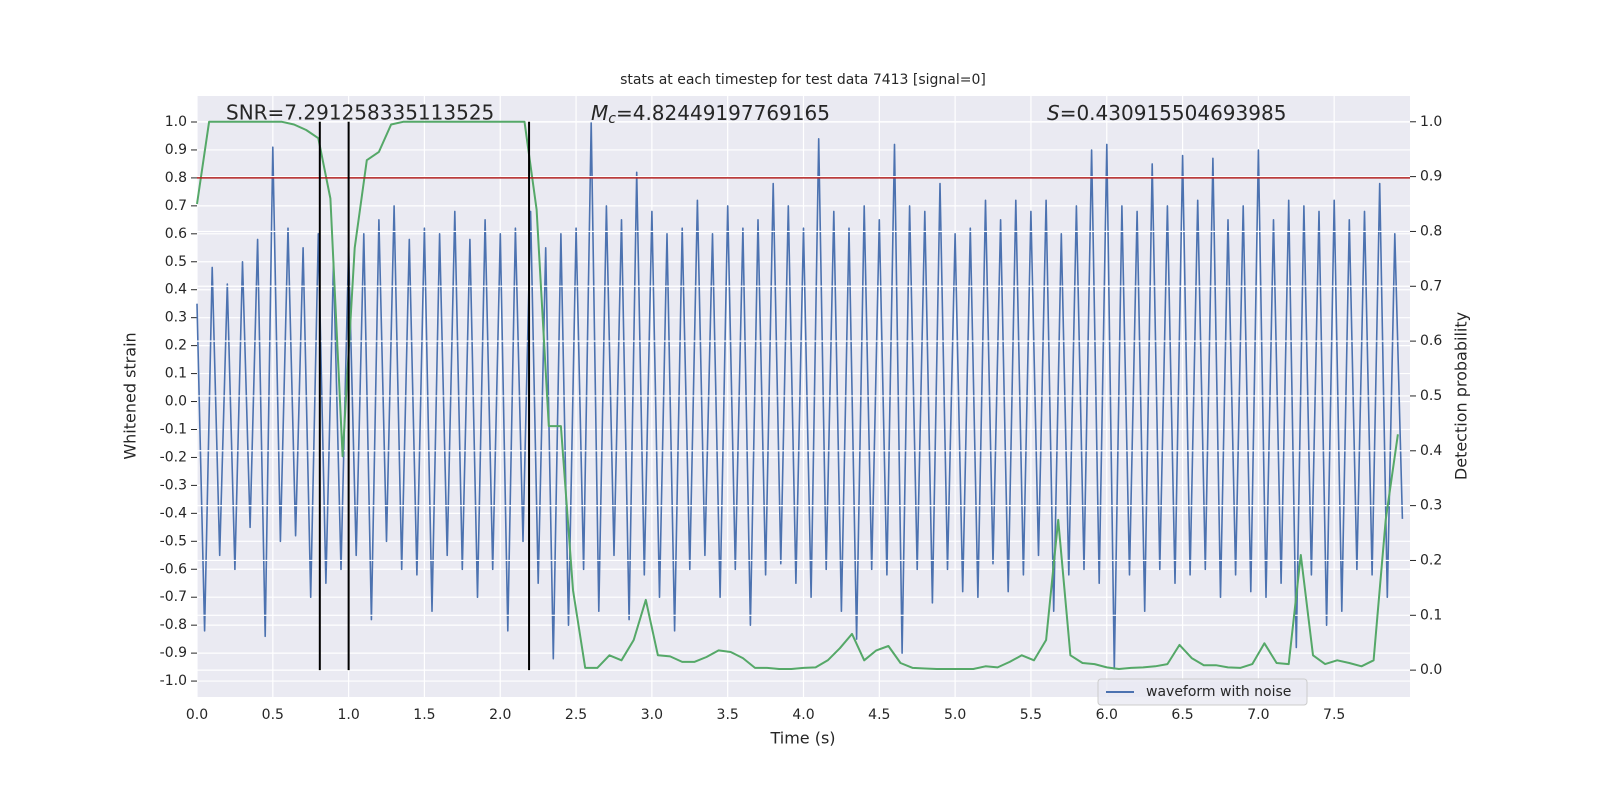  I want to click on legend-label: waveform with noise, so click(1218, 692).